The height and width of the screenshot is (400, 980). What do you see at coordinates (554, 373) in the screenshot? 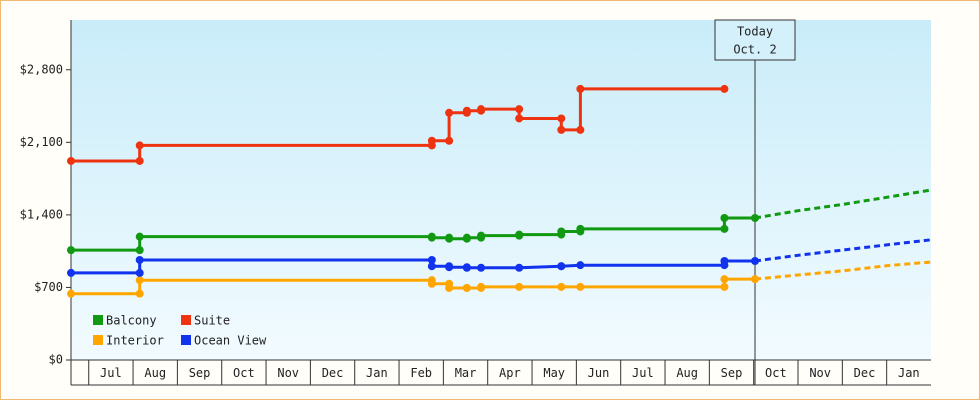
I see `x-tick-label: May` at bounding box center [554, 373].